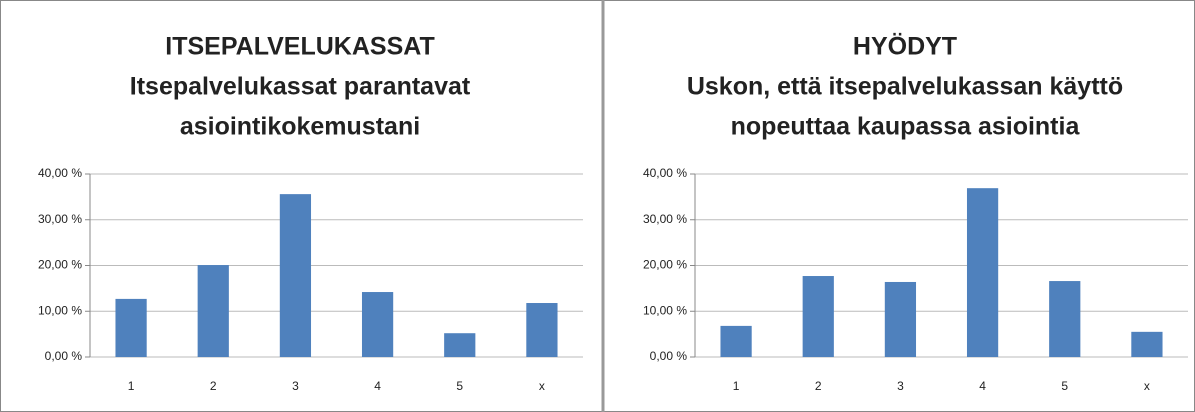 This screenshot has width=1195, height=412. What do you see at coordinates (299, 47) in the screenshot?
I see `chart-title: ITSEPALVELUKASSAT` at bounding box center [299, 47].